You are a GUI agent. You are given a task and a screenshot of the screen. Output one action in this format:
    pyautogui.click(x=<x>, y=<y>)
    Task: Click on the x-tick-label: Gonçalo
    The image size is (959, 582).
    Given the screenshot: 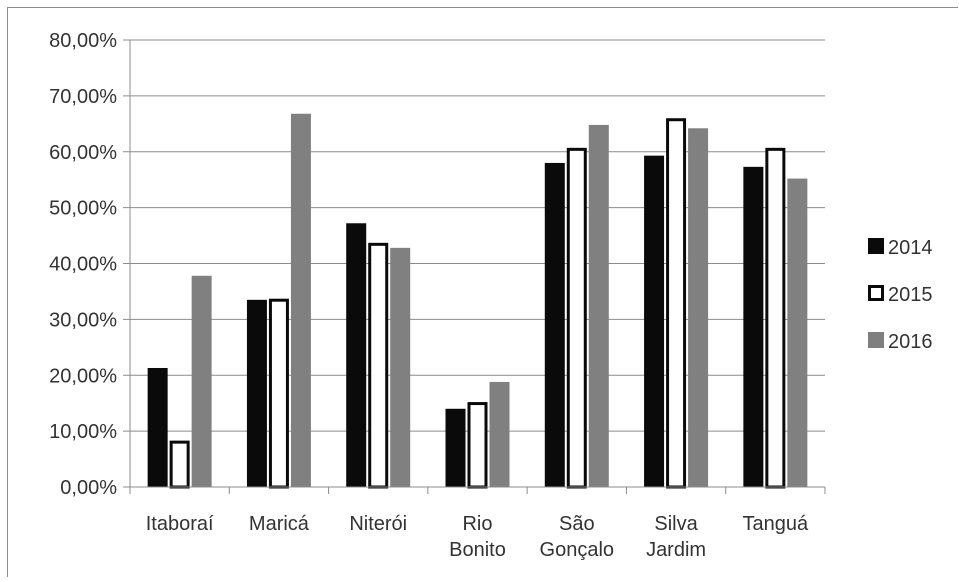 What is the action you would take?
    pyautogui.click(x=577, y=550)
    